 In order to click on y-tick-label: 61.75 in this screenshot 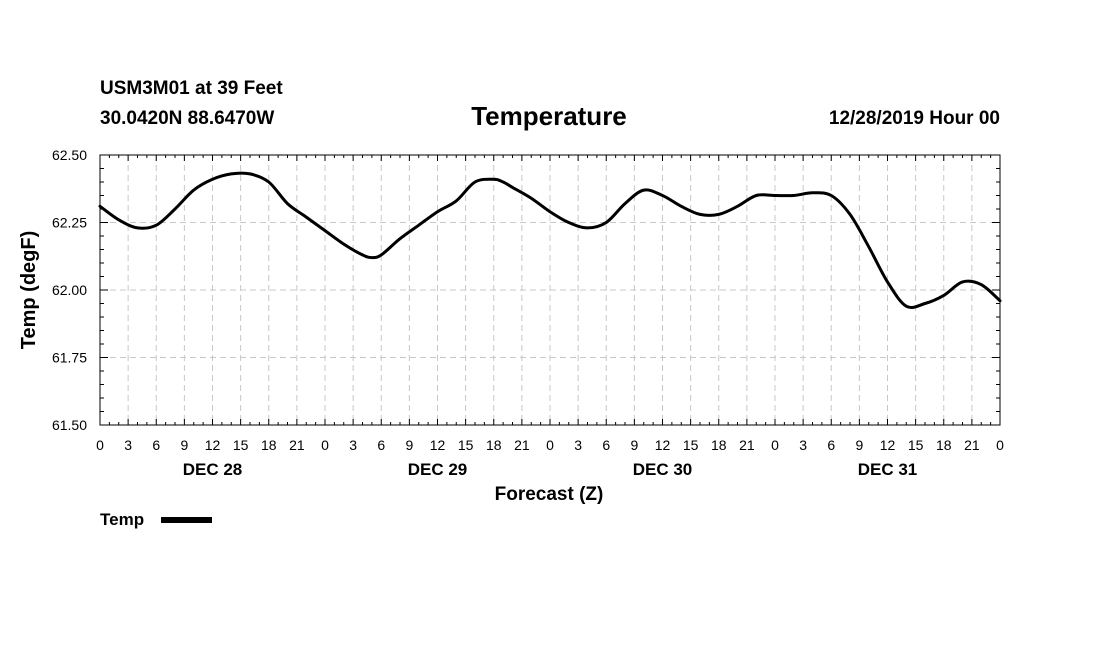, I will do `click(69, 358)`.